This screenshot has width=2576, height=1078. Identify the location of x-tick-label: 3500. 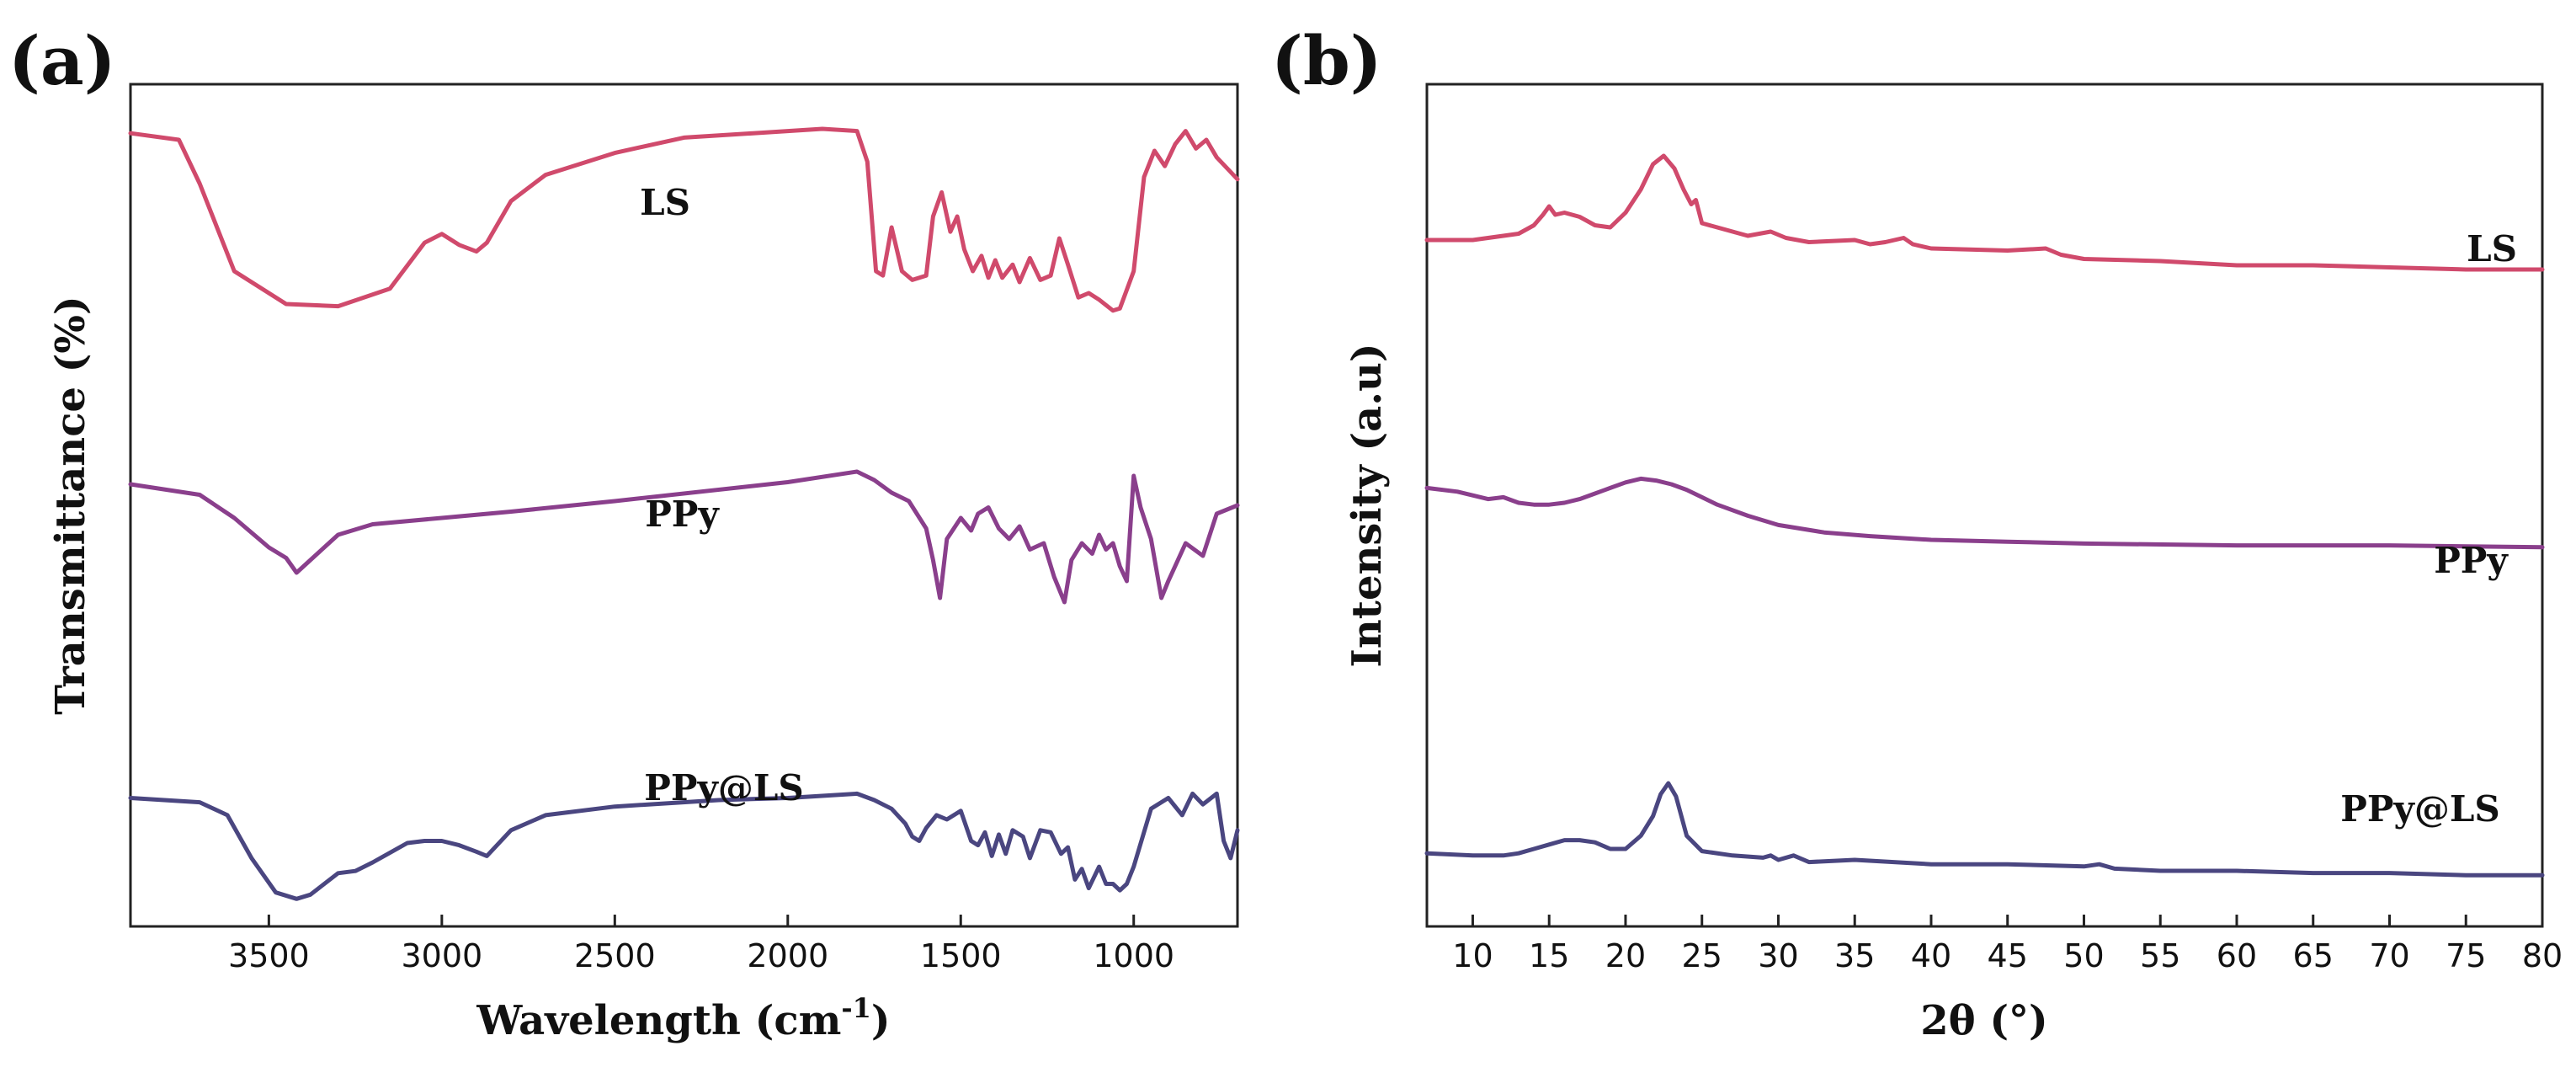
(269, 955).